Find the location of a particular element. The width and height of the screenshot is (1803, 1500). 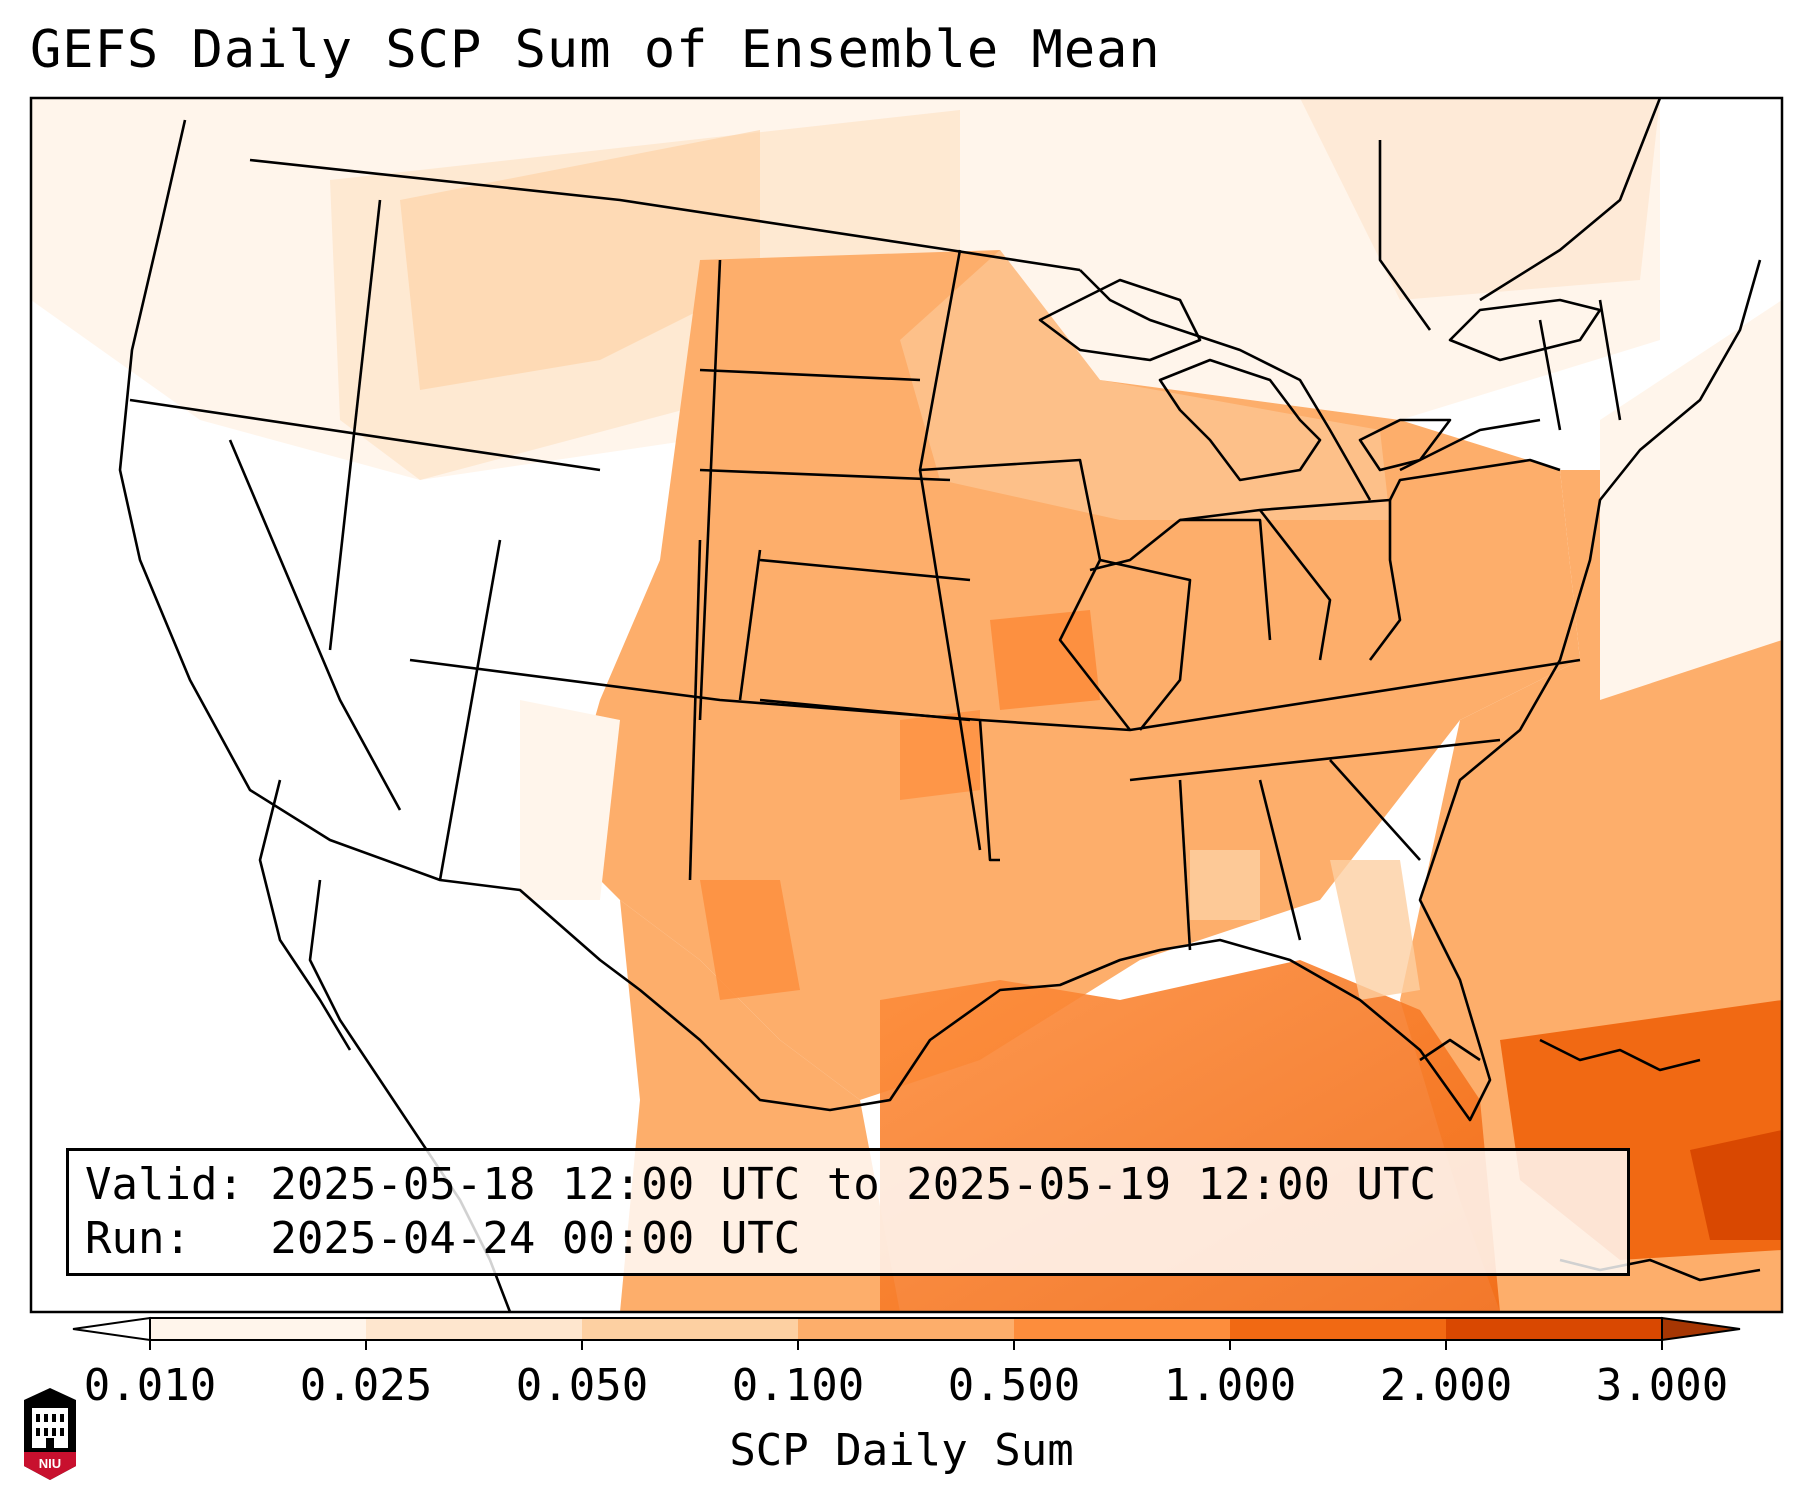

colorbar-tick-label: 0.050 is located at coordinates (582, 1385).